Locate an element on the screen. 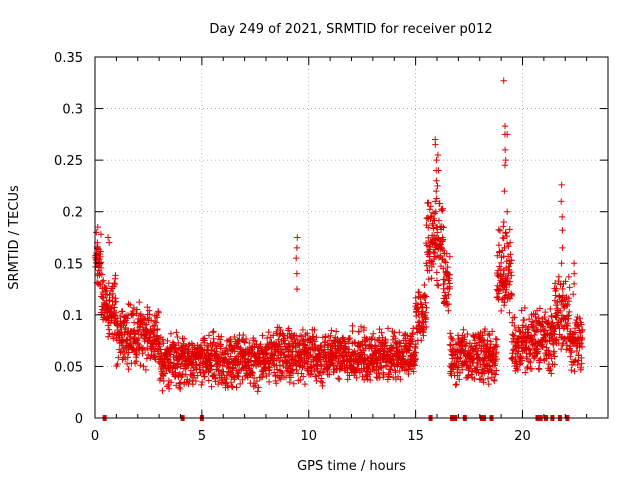 The width and height of the screenshot is (640, 480). y-tick-label: 0.2 is located at coordinates (72, 213).